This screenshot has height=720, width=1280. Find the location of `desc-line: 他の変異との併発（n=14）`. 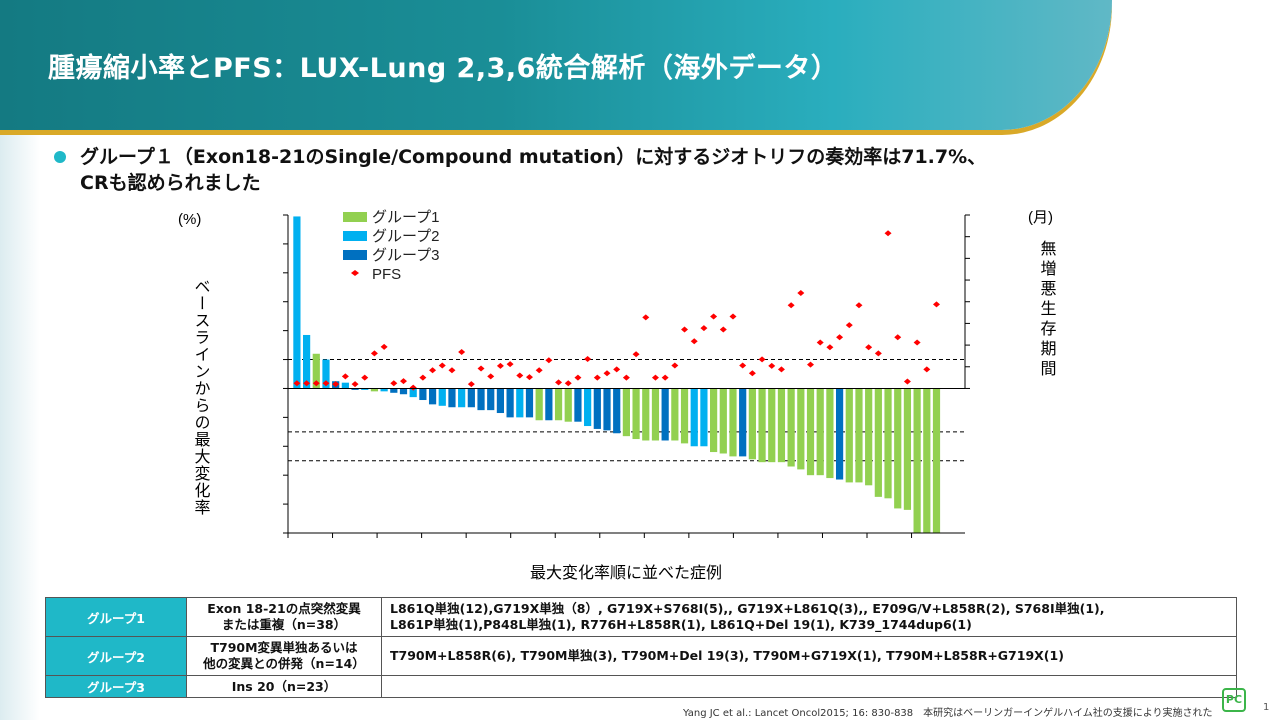

desc-line: 他の変異との併発（n=14） is located at coordinates (284, 663).